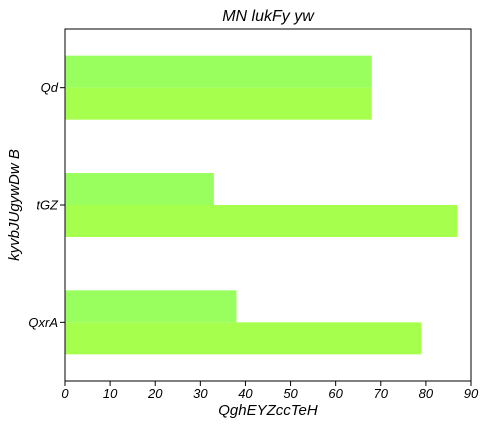  I want to click on y-tick-label: QxrA, so click(43, 322).